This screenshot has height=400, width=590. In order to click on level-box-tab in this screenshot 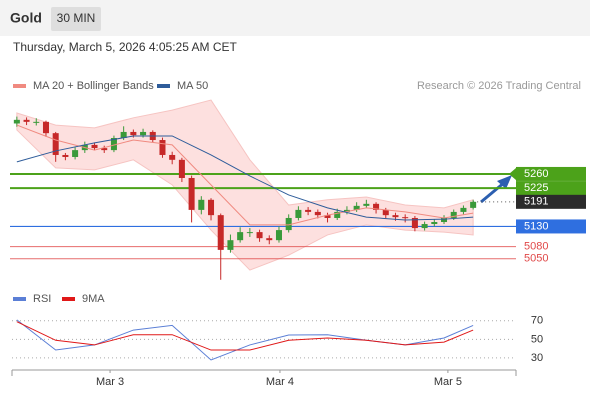, I will do `click(512, 174)`.